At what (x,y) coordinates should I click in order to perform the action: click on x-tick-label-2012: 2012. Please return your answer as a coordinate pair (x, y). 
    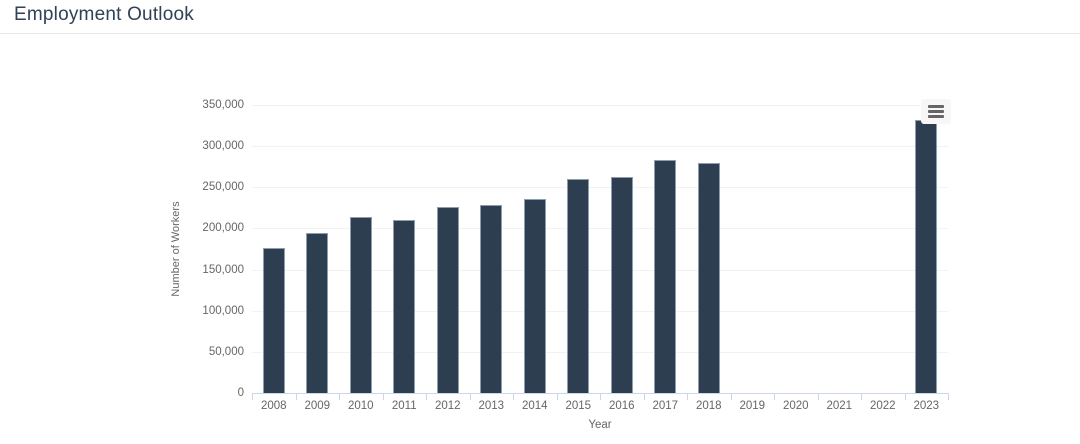
    Looking at the image, I should click on (447, 406).